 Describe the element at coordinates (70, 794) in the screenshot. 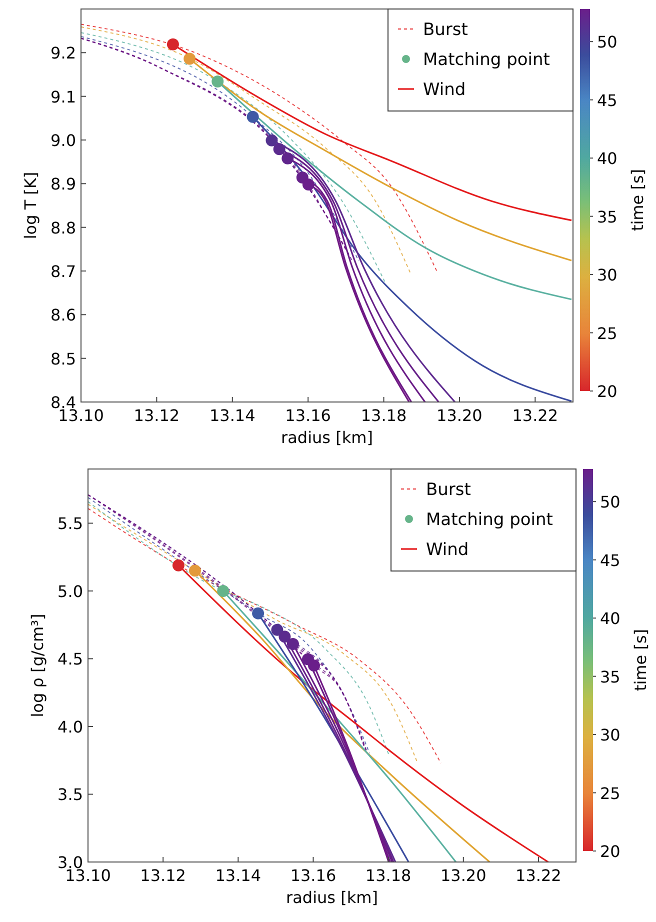

I see `y-tick-label: 3.5` at that location.